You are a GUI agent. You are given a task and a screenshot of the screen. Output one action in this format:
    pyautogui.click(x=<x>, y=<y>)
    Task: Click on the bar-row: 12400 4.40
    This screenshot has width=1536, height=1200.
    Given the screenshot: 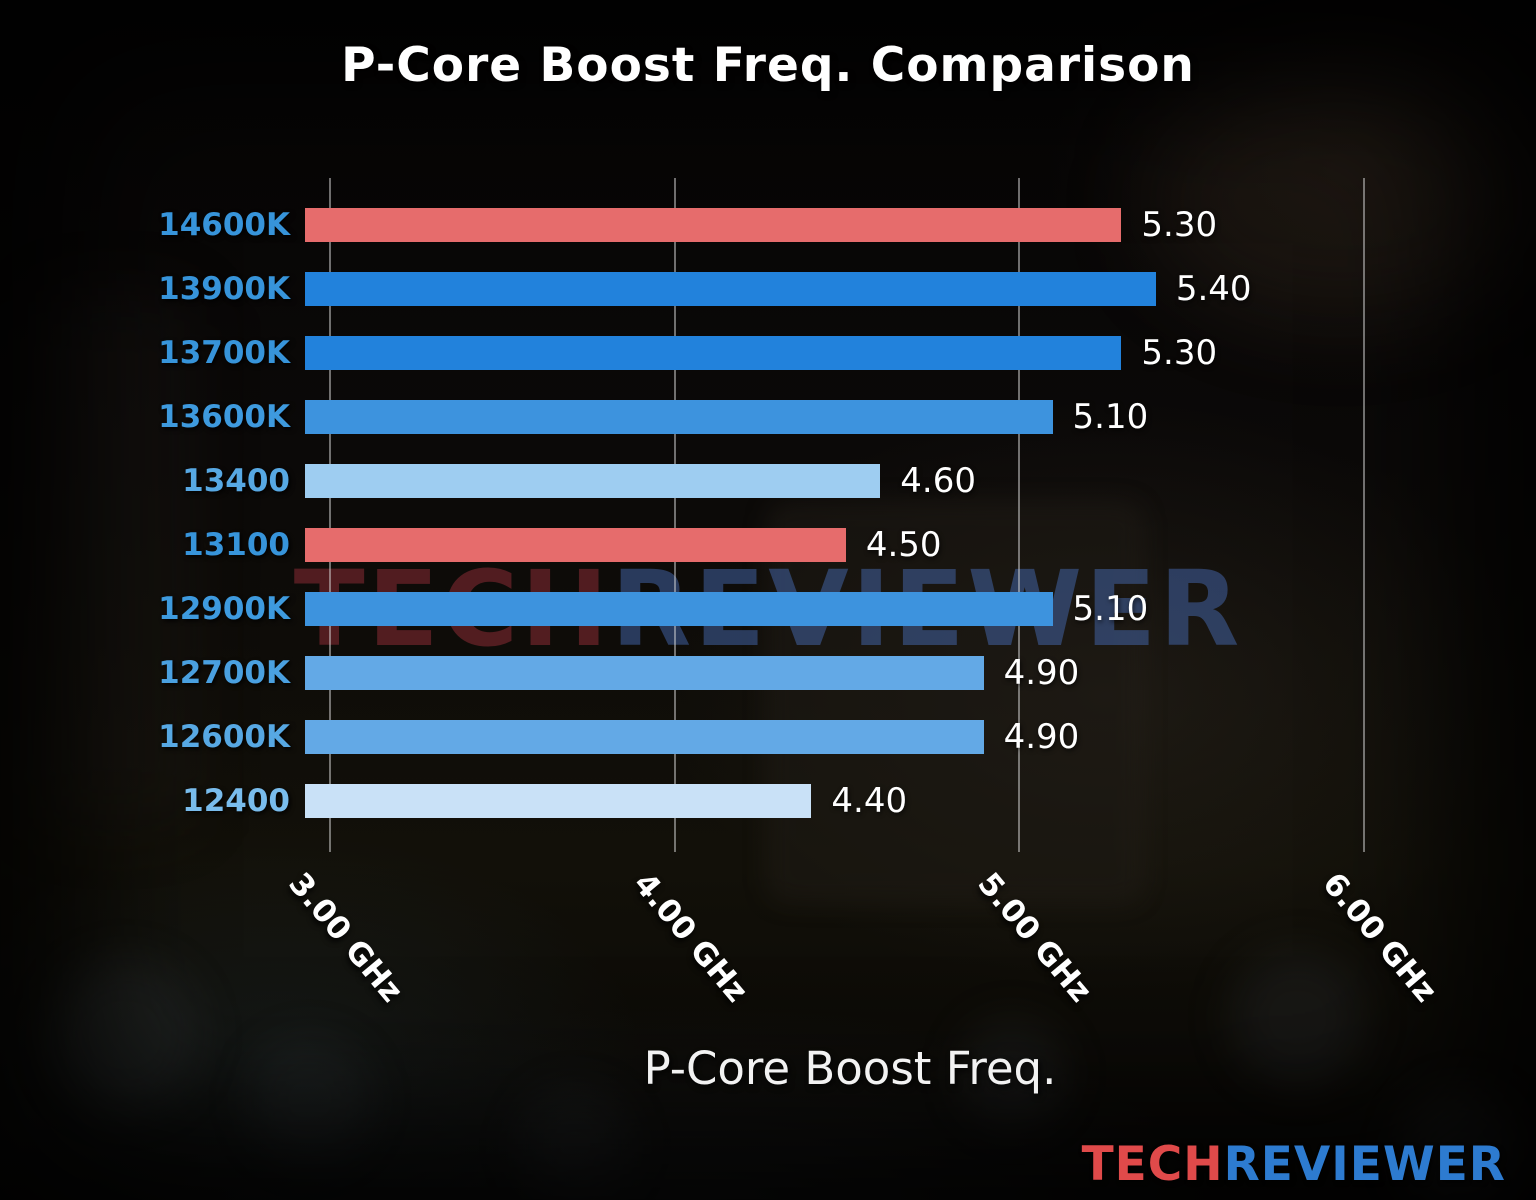 What is the action you would take?
    pyautogui.click(x=768, y=801)
    